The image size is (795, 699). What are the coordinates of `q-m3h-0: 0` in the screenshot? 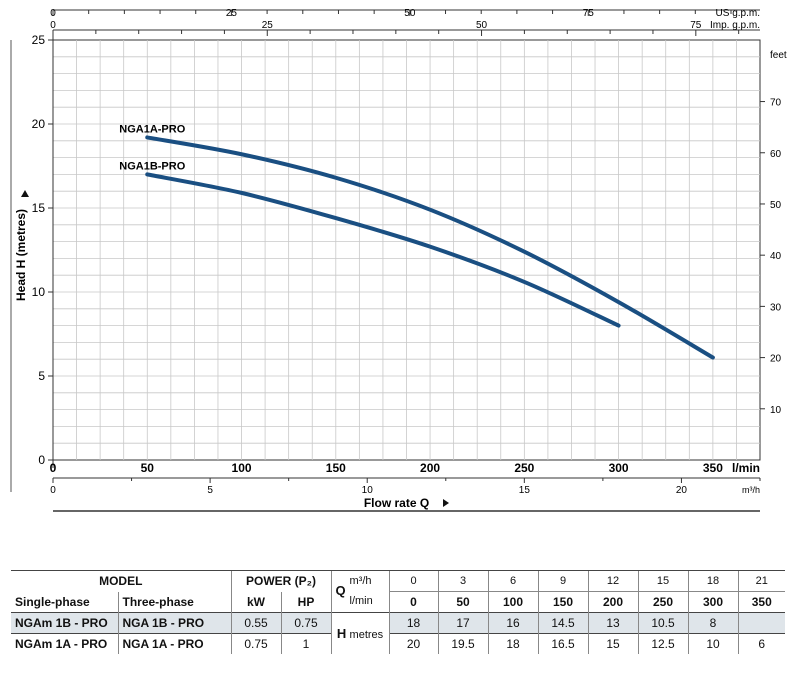 It's located at (413, 581).